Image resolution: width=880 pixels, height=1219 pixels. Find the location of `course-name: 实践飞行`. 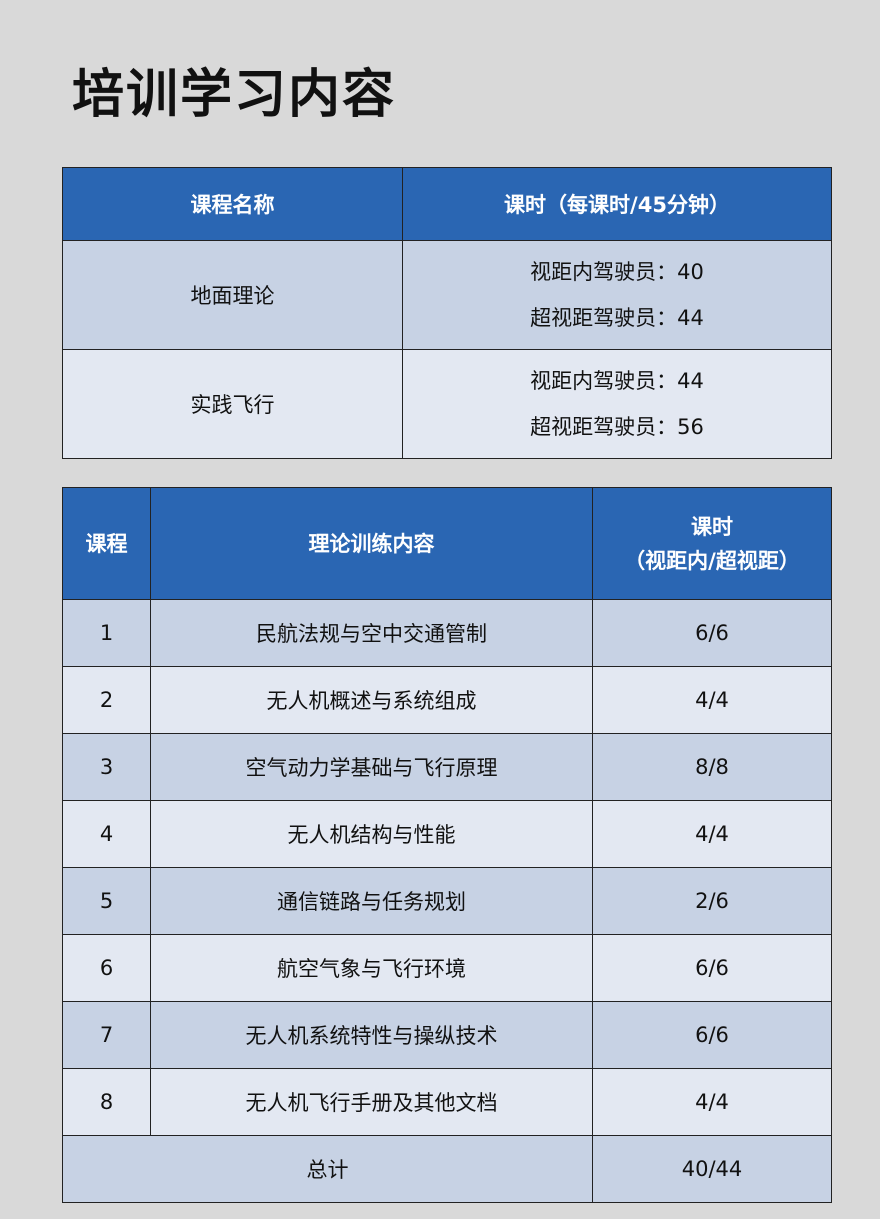

course-name: 实践飞行 is located at coordinates (232, 404).